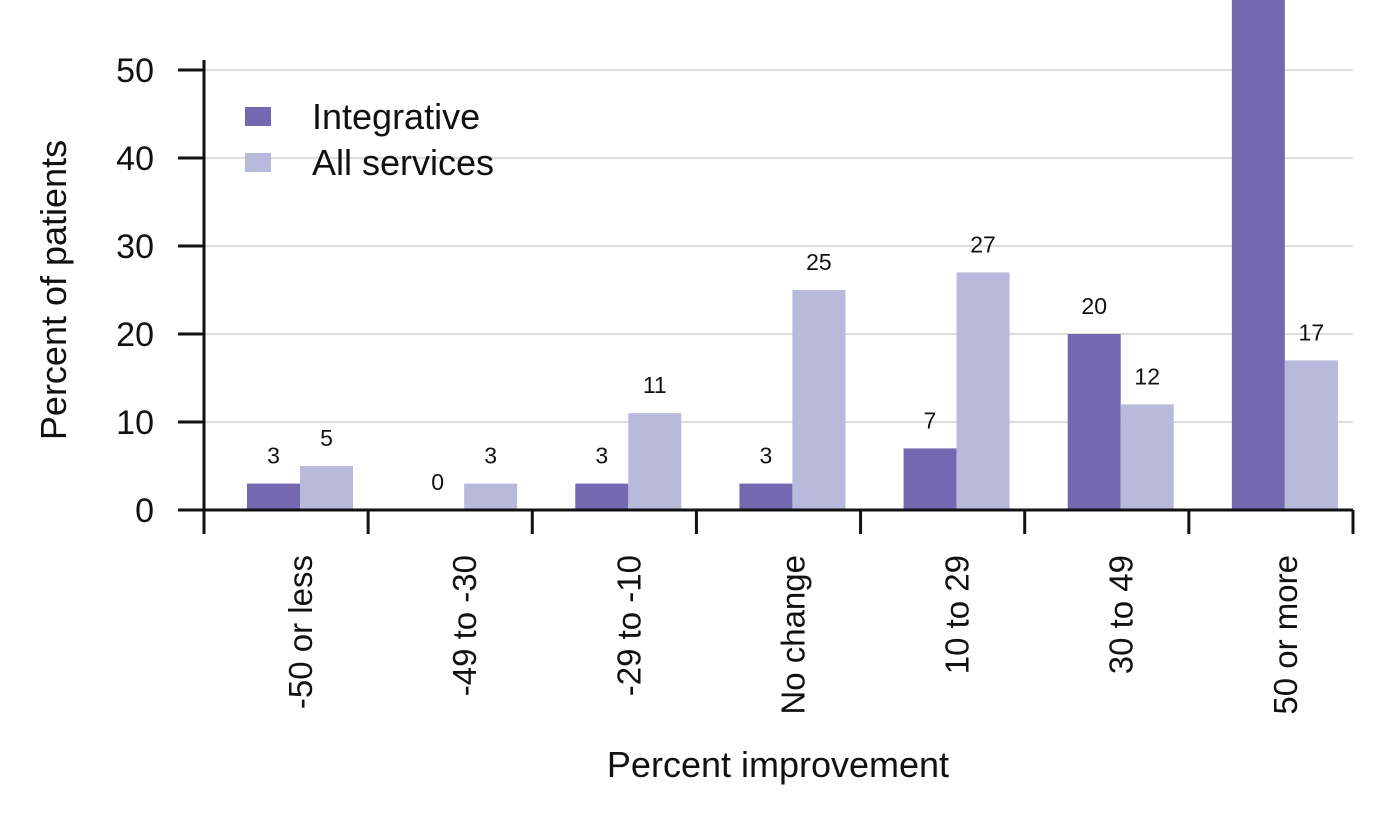 This screenshot has height=834, width=1379. What do you see at coordinates (792, 635) in the screenshot?
I see `x-tick-label: No change` at bounding box center [792, 635].